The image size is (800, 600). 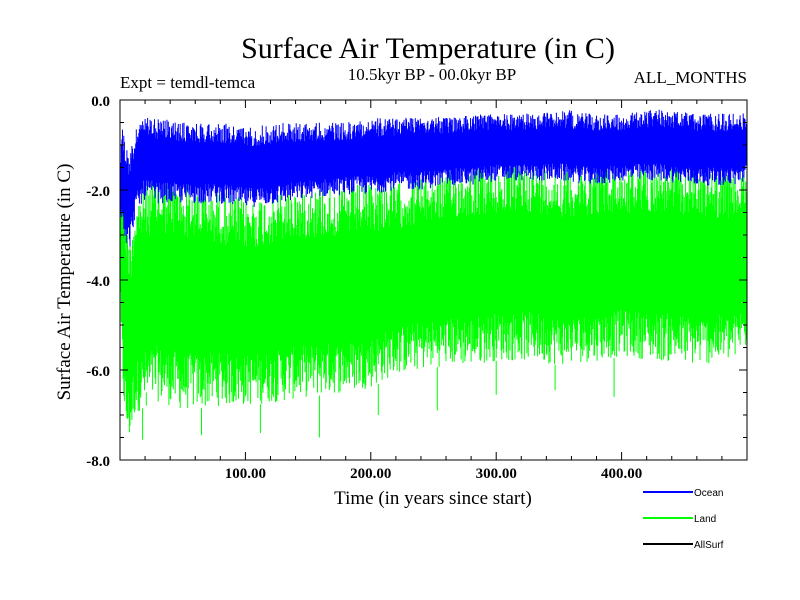 What do you see at coordinates (428, 48) in the screenshot?
I see `chart-title: Surface Air Temperature (in C)` at bounding box center [428, 48].